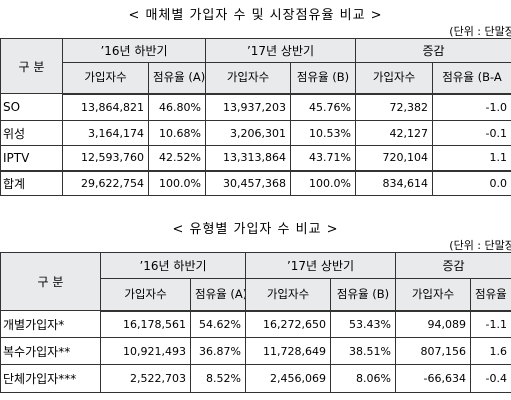 The image size is (511, 400). I want to click on cell: 12,593,760, so click(105, 158).